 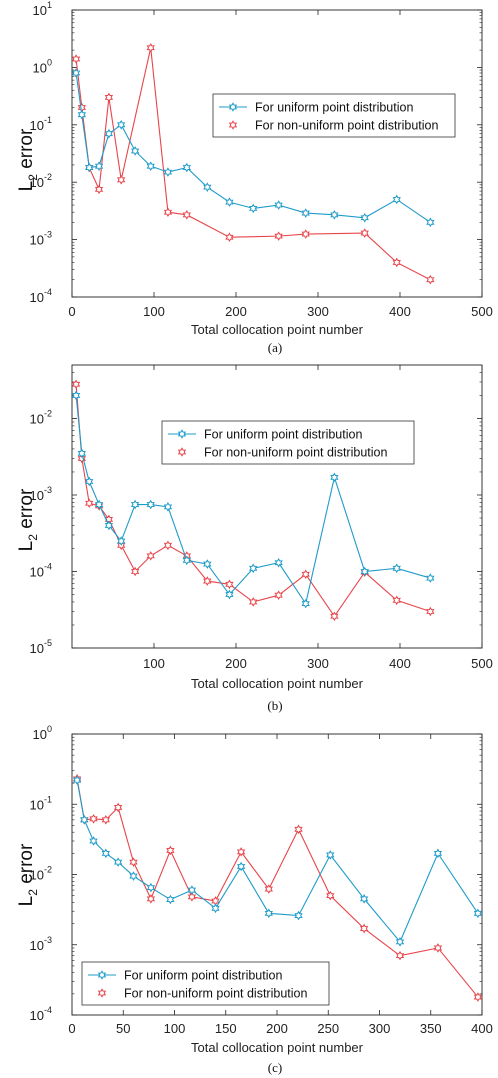 What do you see at coordinates (277, 1028) in the screenshot?
I see `x-tick-label: 200` at bounding box center [277, 1028].